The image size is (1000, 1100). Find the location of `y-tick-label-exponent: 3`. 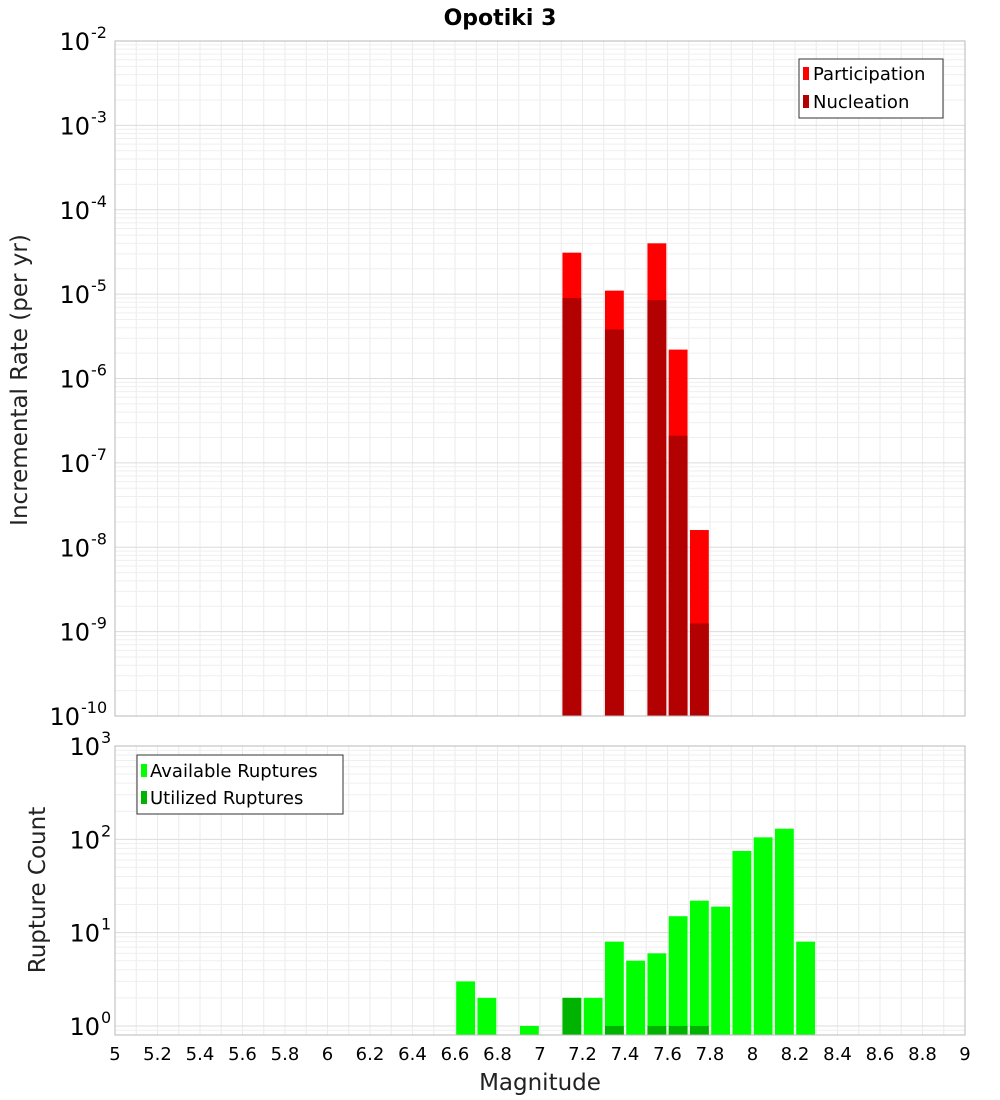

y-tick-label-exponent: 3 is located at coordinates (106, 737).